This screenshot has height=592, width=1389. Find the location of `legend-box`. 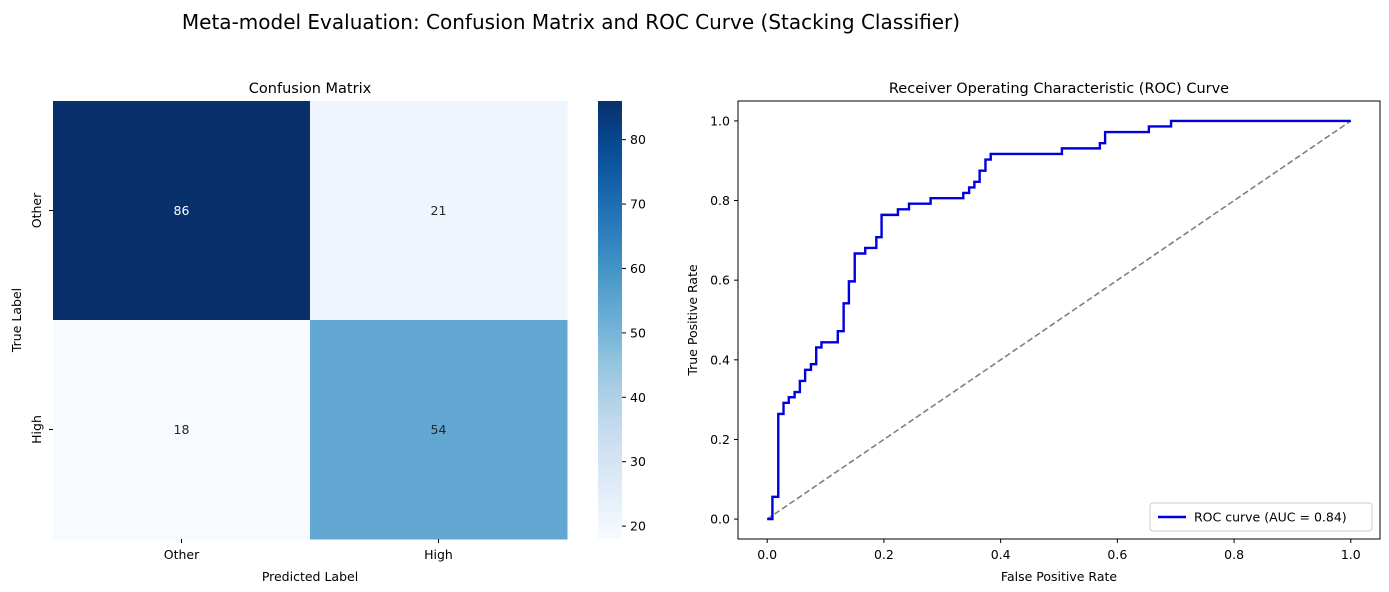

legend-box is located at coordinates (1261, 517).